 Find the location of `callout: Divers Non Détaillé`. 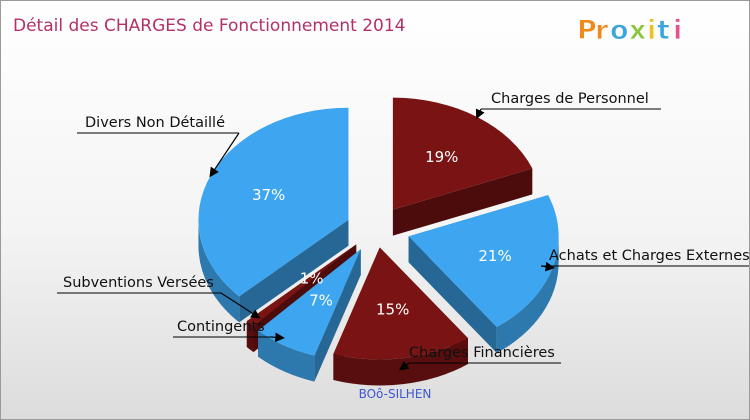

callout: Divers Non Détaillé is located at coordinates (158, 146).